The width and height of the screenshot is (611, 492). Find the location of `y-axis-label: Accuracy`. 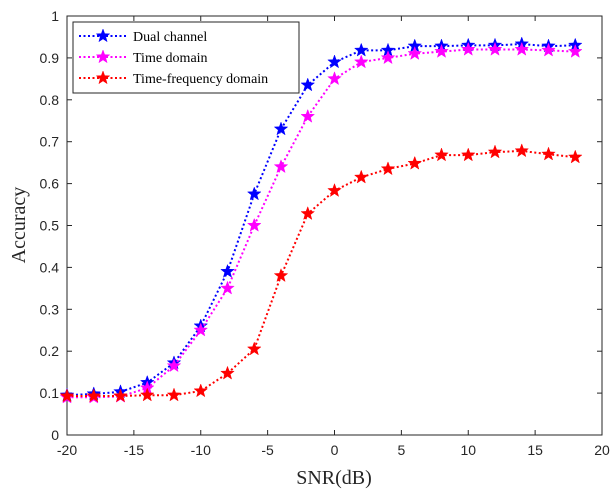

y-axis-label: Accuracy is located at coordinates (19, 225).